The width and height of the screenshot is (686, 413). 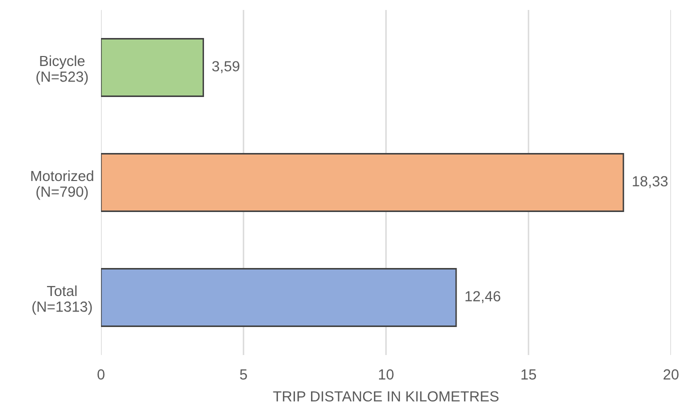 I want to click on y-tick-label: Total (N=1313), so click(x=62, y=300).